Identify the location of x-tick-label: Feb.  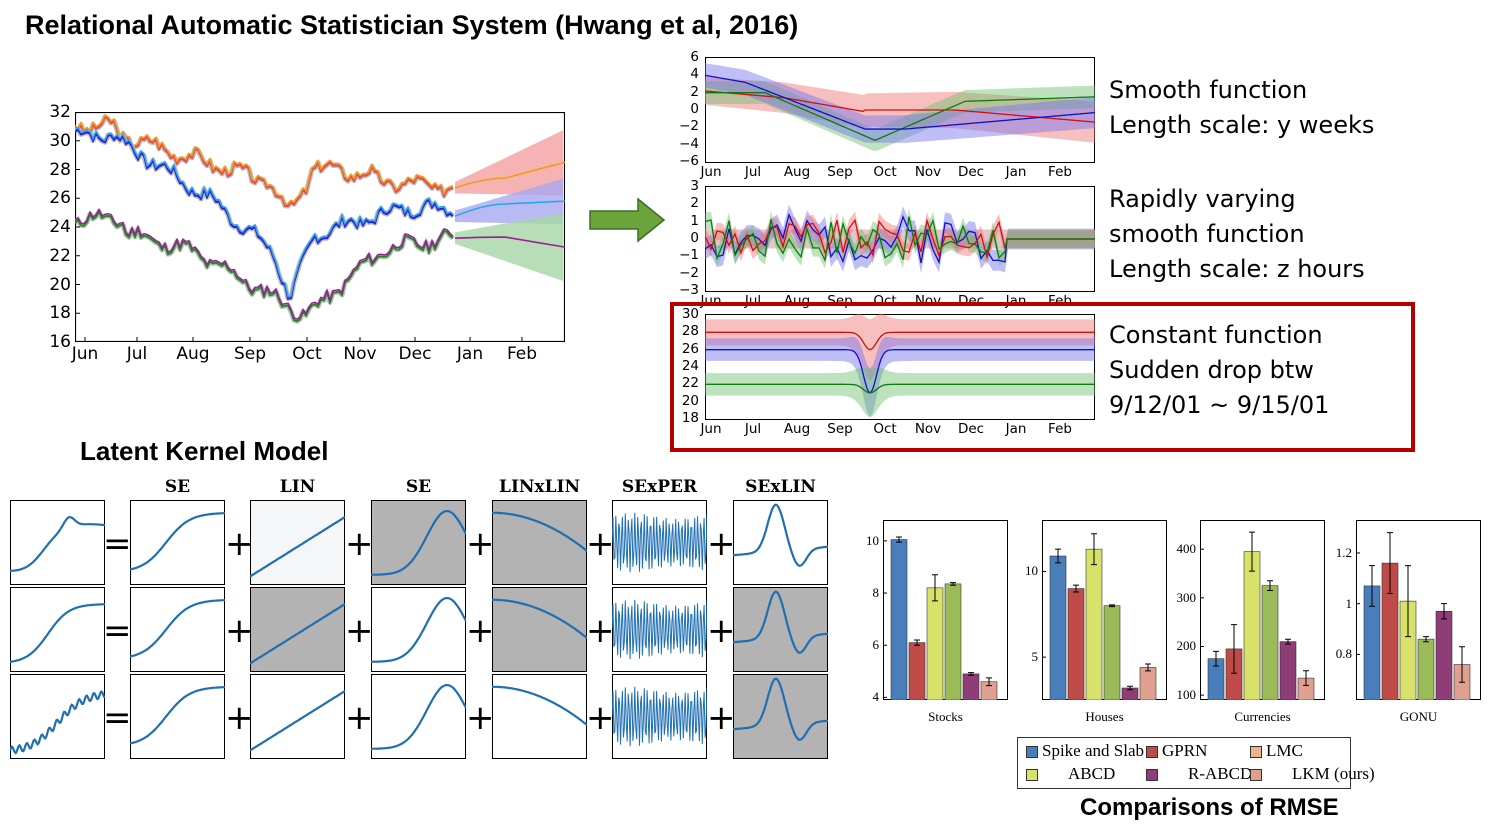
(1060, 429).